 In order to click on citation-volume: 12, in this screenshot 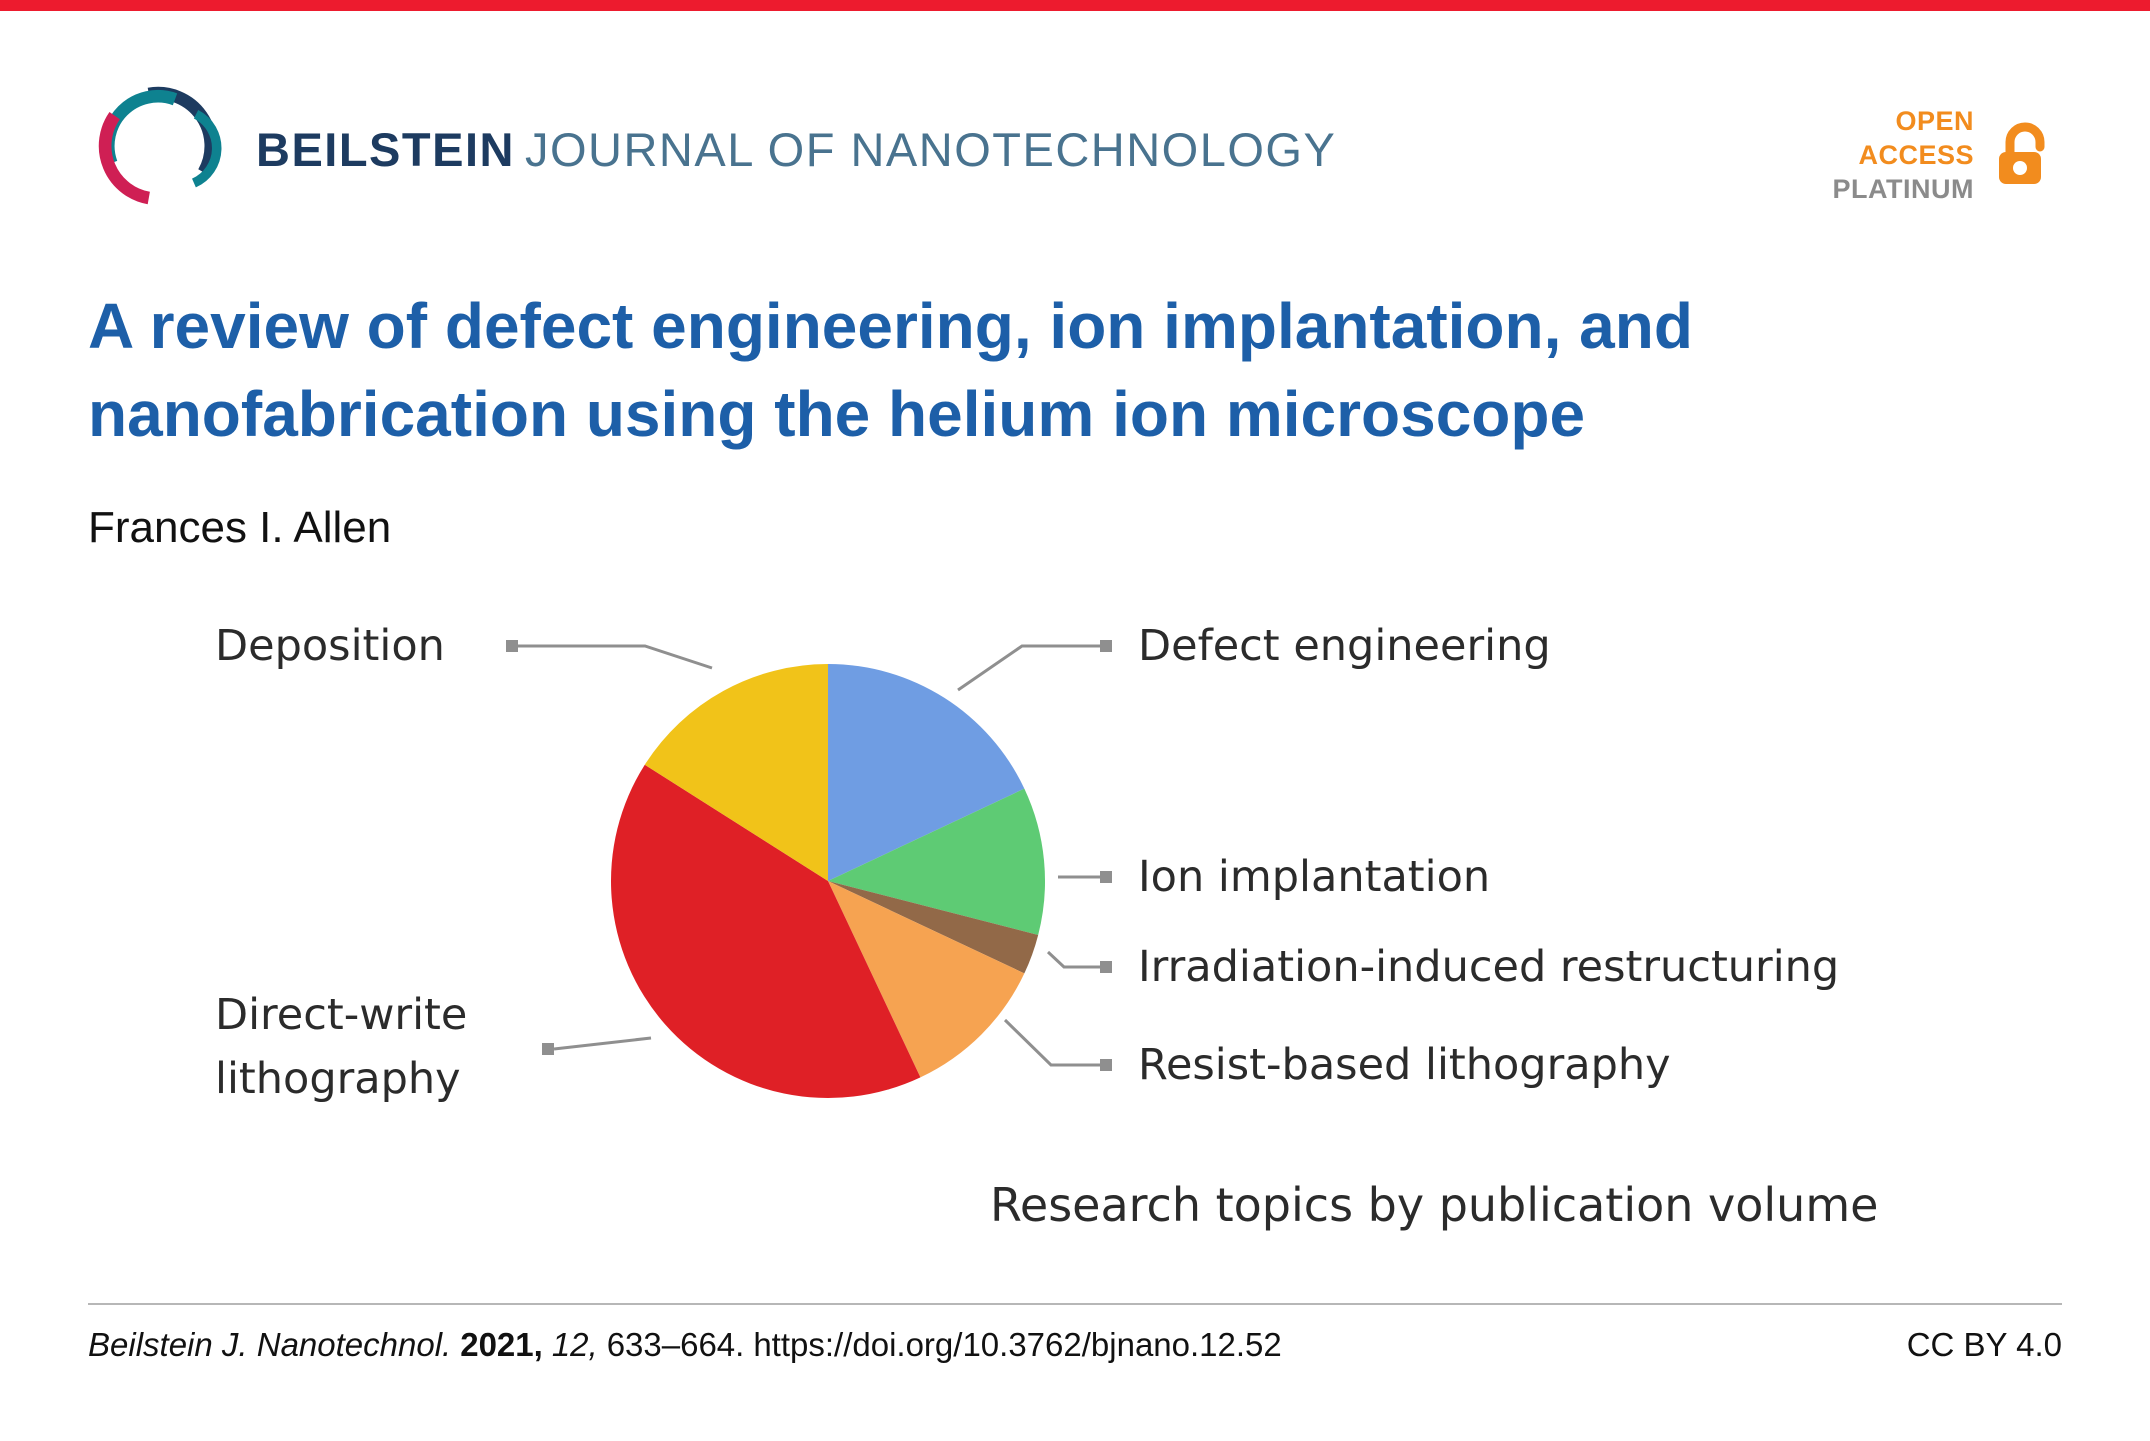, I will do `click(574, 1344)`.